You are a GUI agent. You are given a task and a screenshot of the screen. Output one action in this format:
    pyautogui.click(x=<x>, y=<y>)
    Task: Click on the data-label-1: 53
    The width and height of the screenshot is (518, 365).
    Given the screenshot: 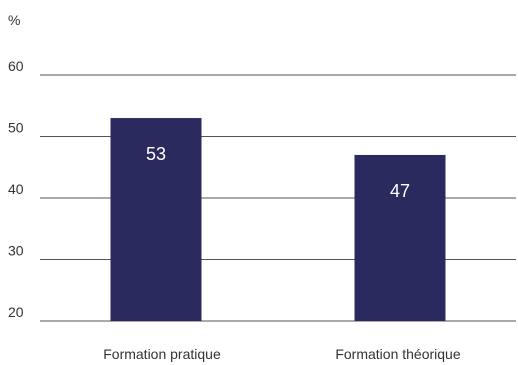 What is the action you would take?
    pyautogui.click(x=156, y=154)
    